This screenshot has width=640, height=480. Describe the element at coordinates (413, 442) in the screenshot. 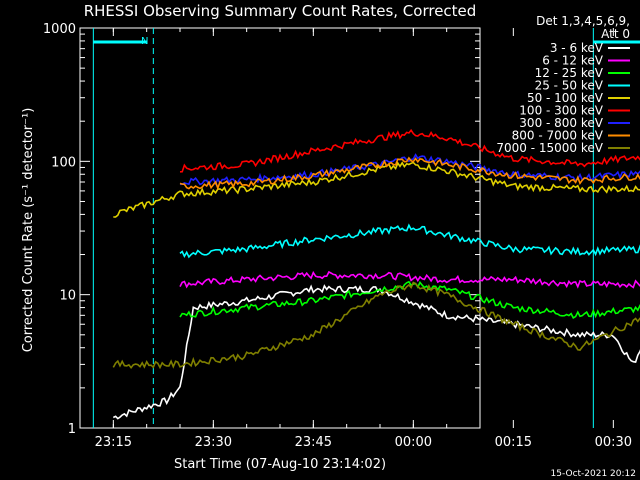

I see `x-tick-label: 00:00` at that location.